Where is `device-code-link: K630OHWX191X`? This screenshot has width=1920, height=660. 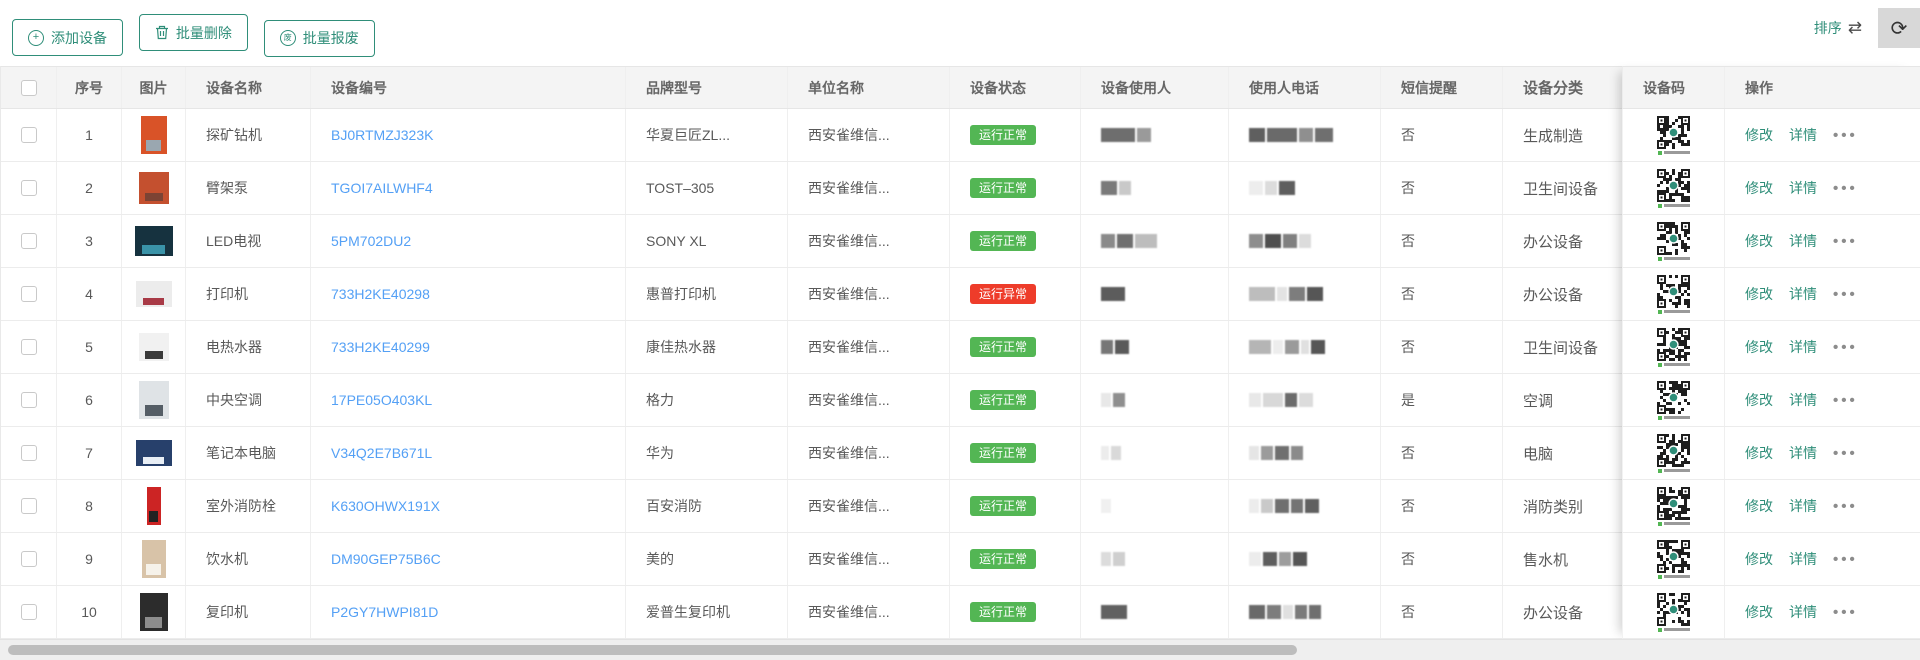 device-code-link: K630OHWX191X is located at coordinates (385, 506).